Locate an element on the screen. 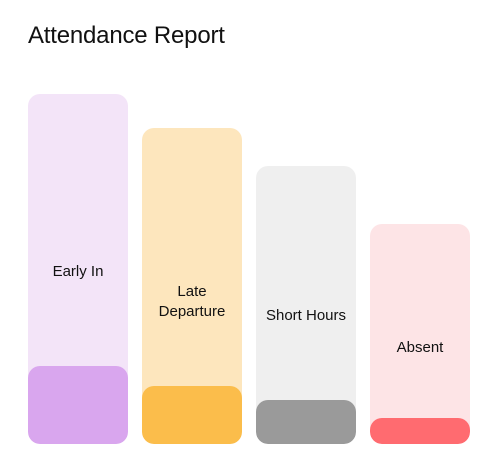 The width and height of the screenshot is (496, 472). column-fill-early-in is located at coordinates (78, 405).